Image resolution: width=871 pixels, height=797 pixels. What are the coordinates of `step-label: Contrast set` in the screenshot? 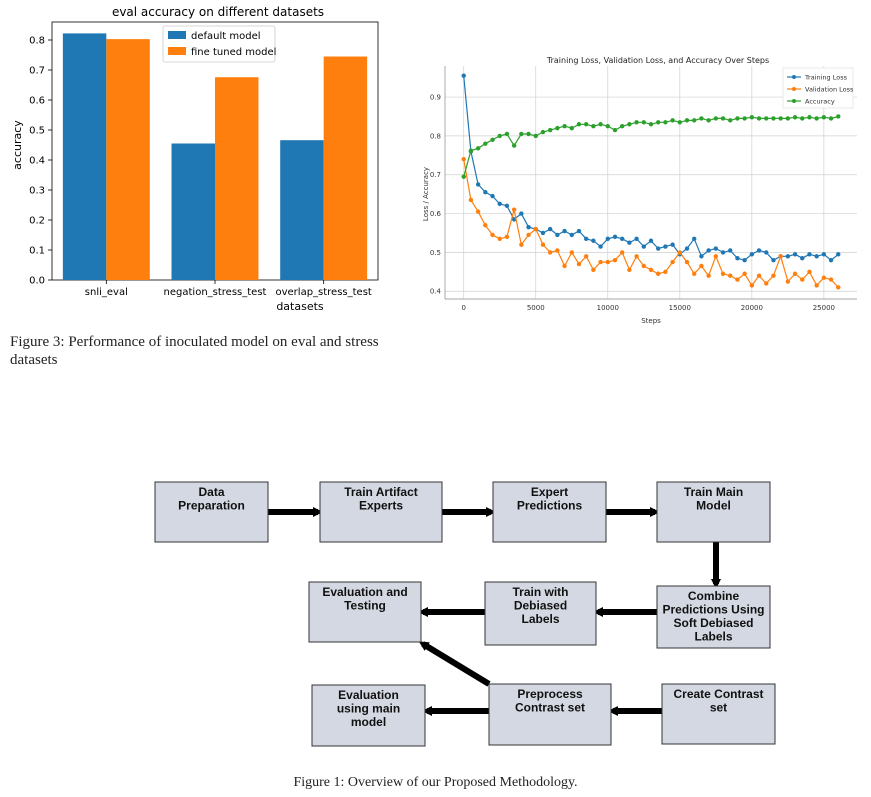 It's located at (550, 708).